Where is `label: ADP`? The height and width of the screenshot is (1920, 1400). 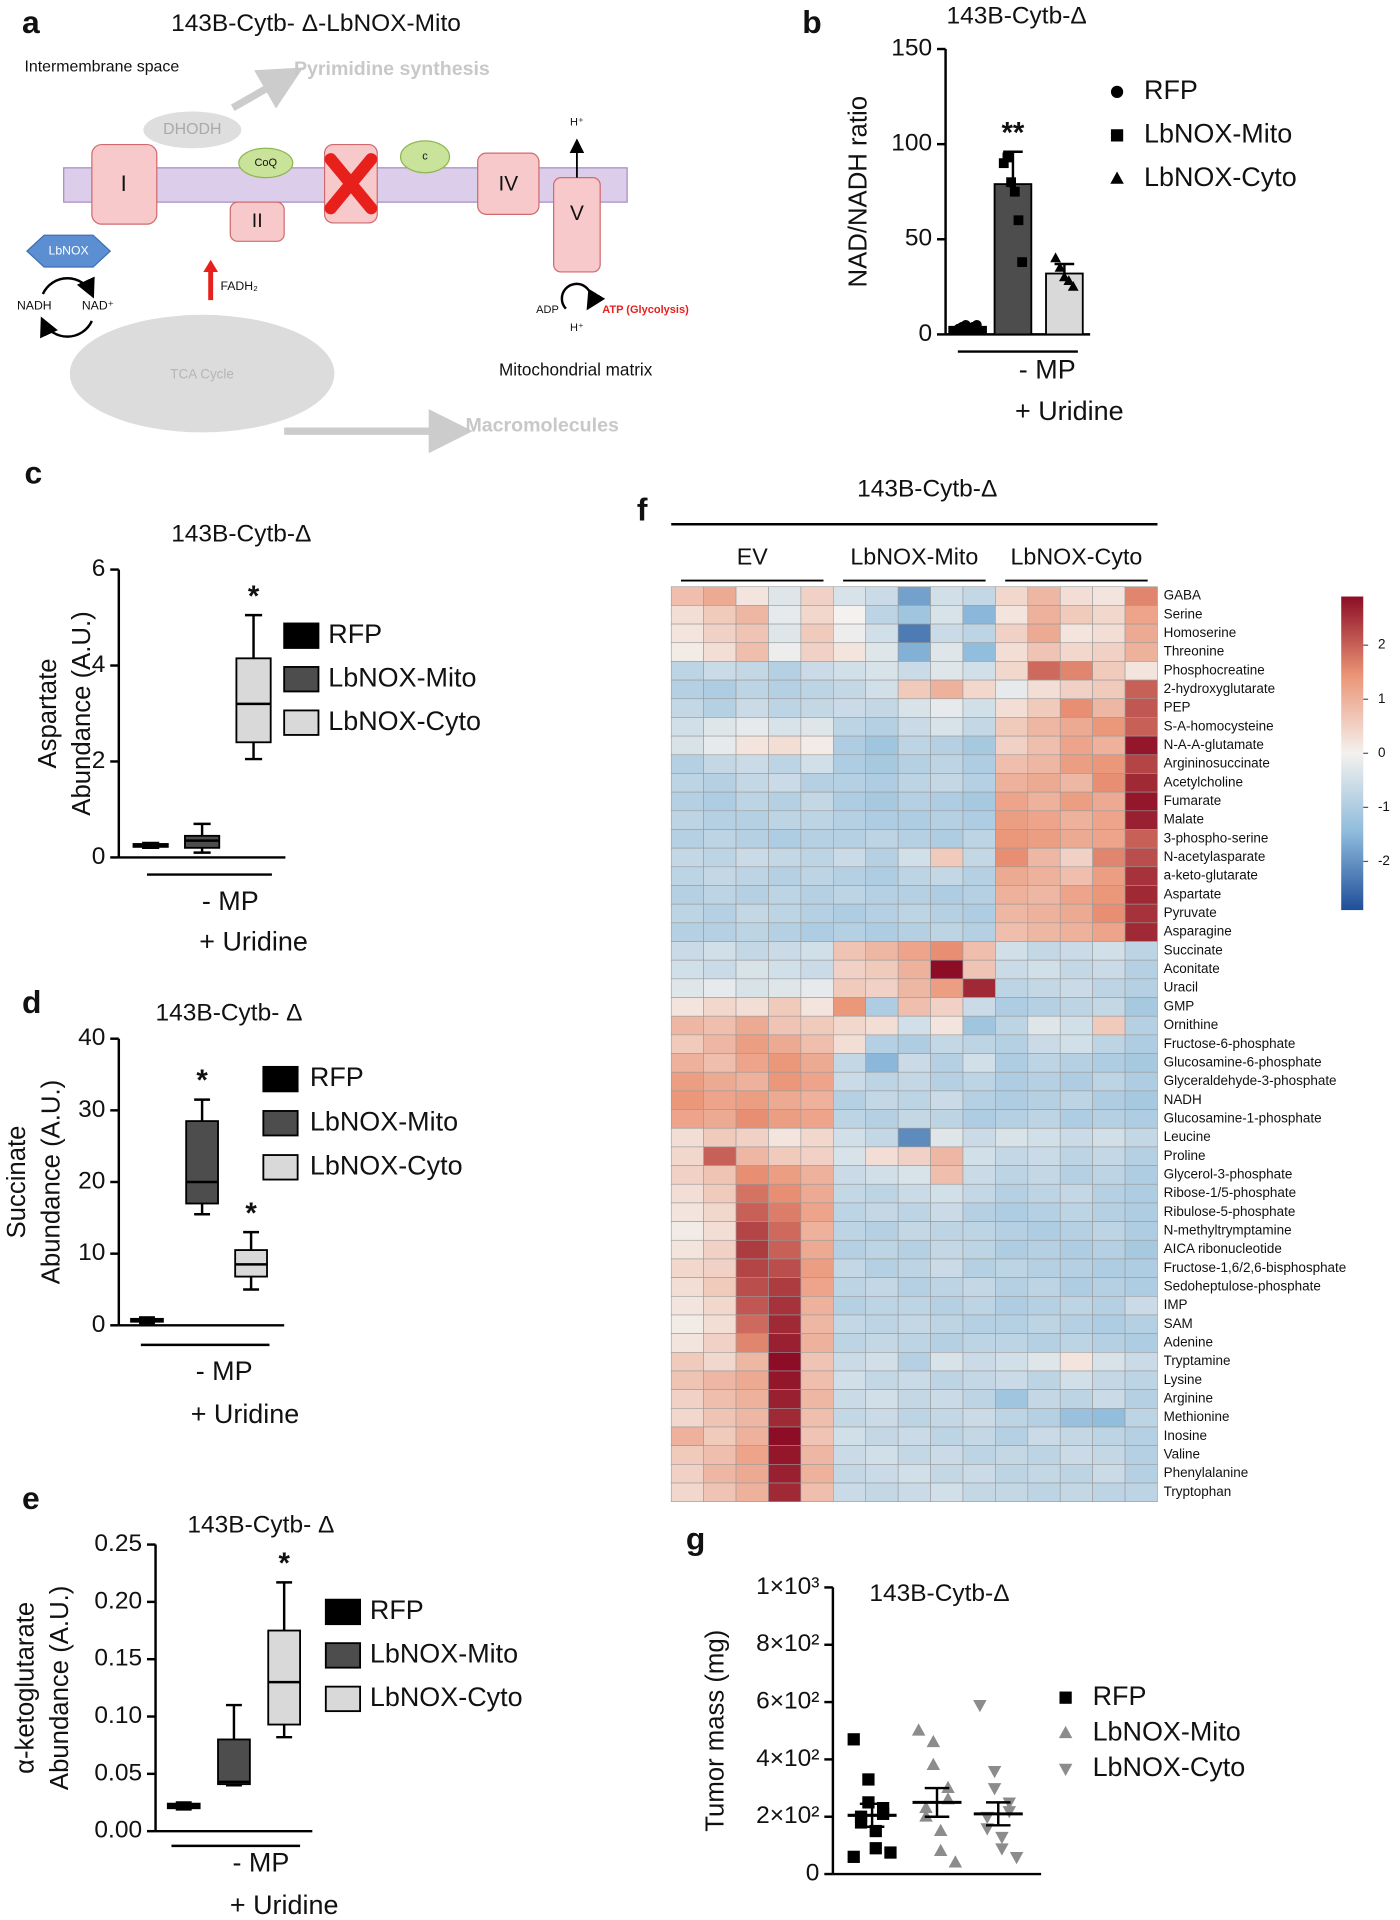
label: ADP is located at coordinates (547, 310).